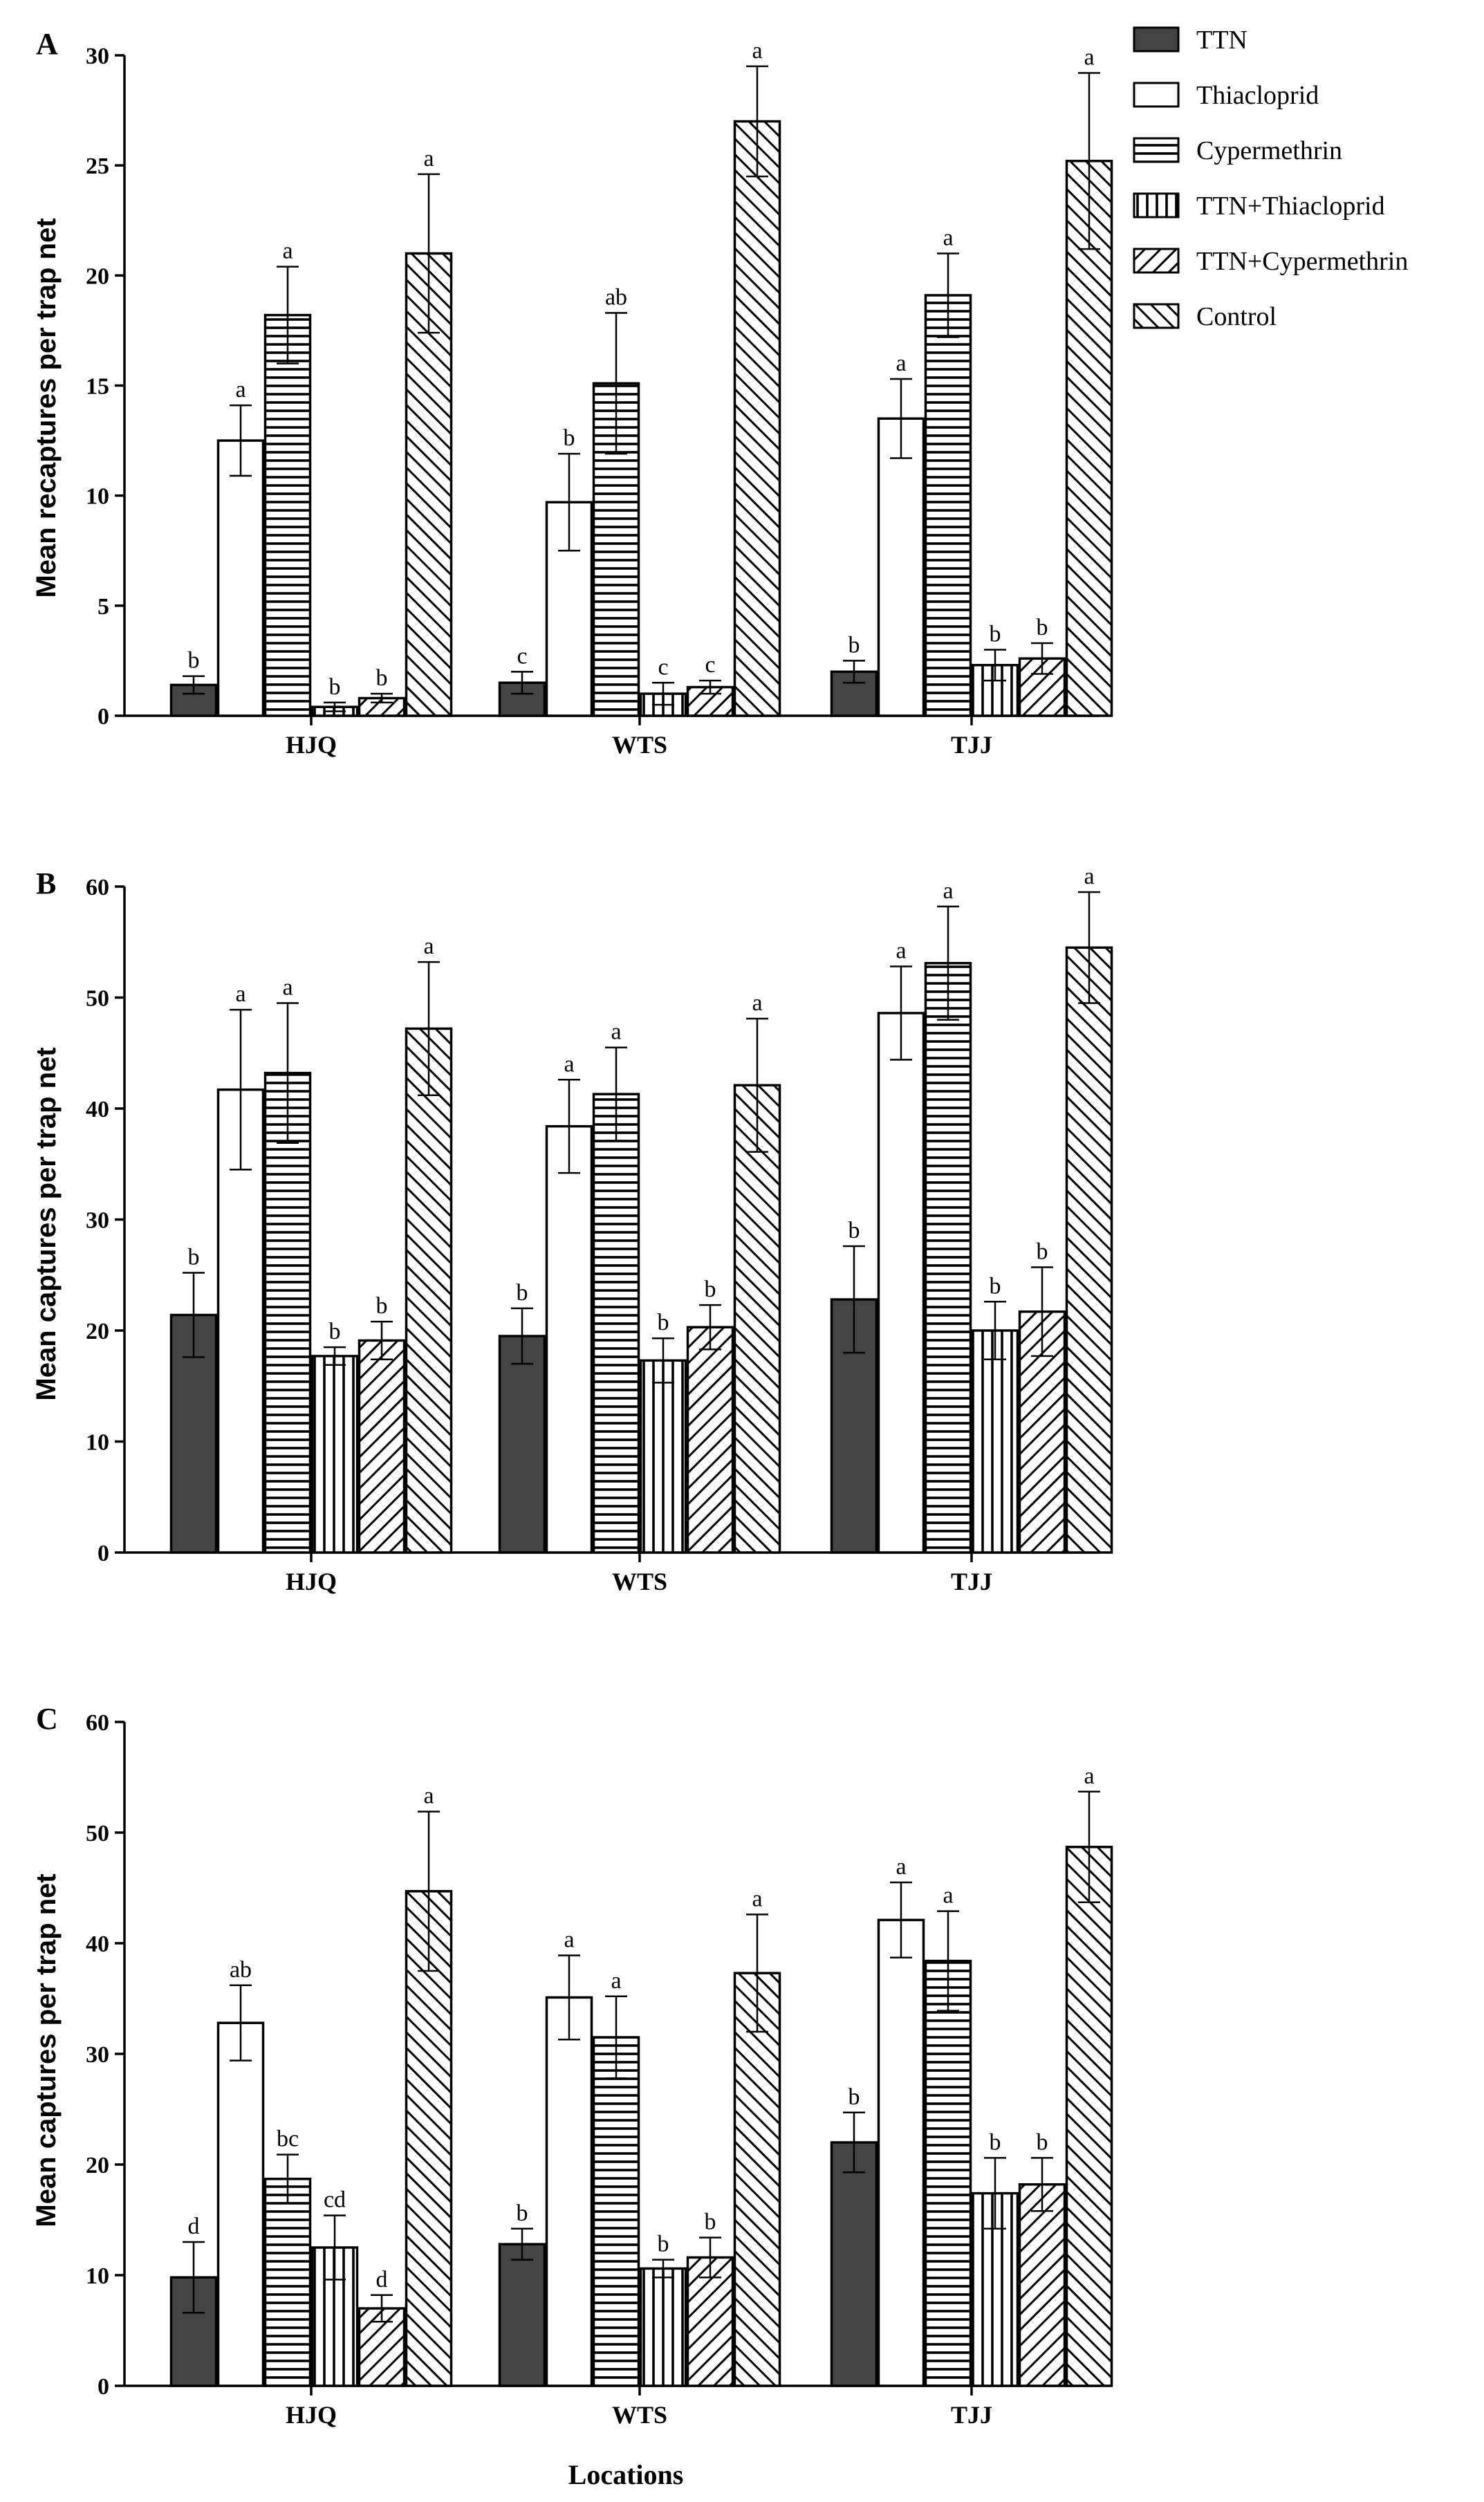 The height and width of the screenshot is (2502, 1484). I want to click on panel-c-y-axis-label: Mean captures per trap net, so click(46, 2050).